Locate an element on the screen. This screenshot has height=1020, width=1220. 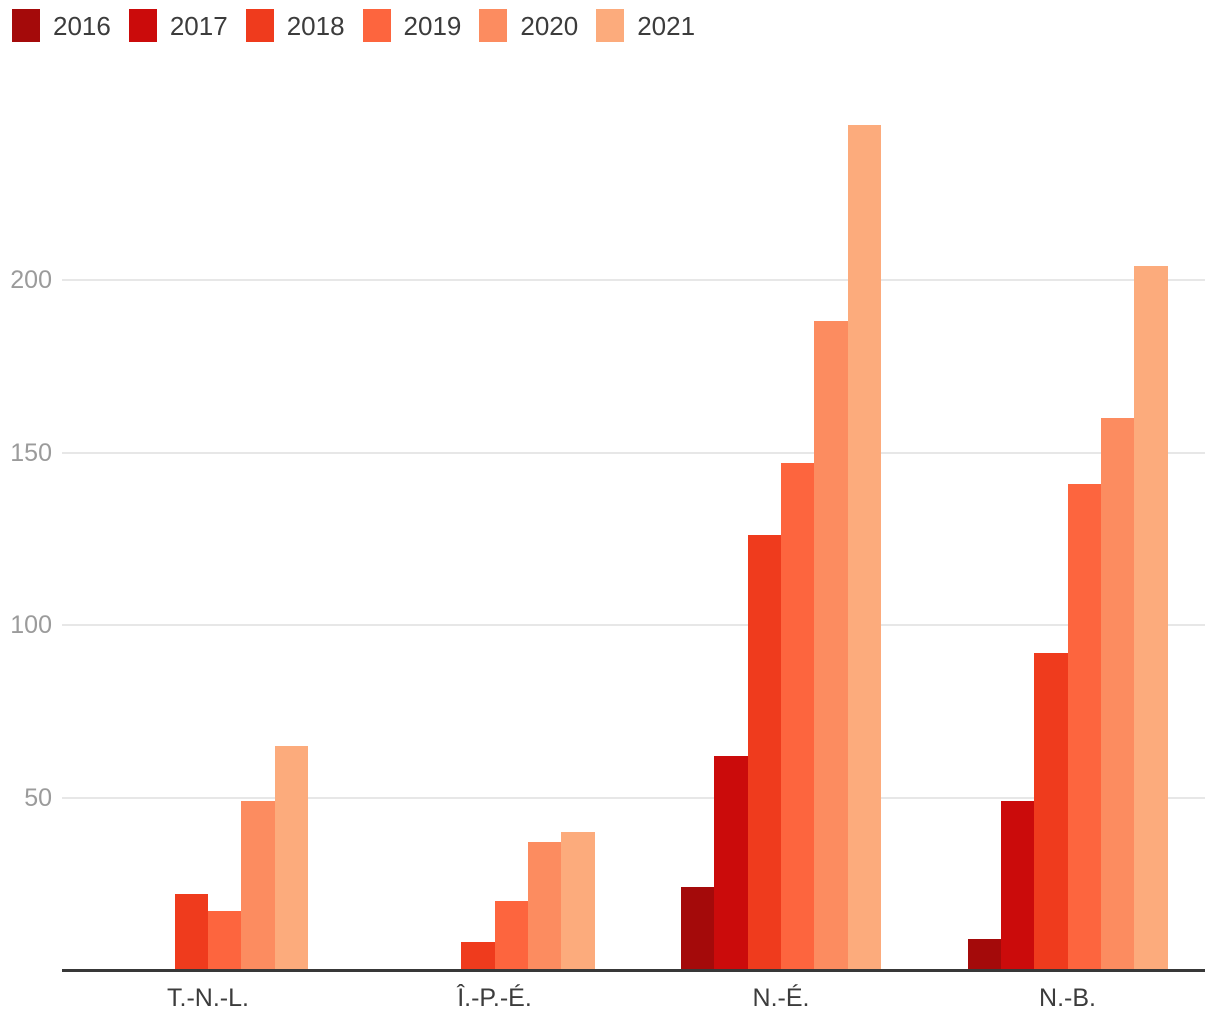
bar-2019-n-e is located at coordinates (798, 716).